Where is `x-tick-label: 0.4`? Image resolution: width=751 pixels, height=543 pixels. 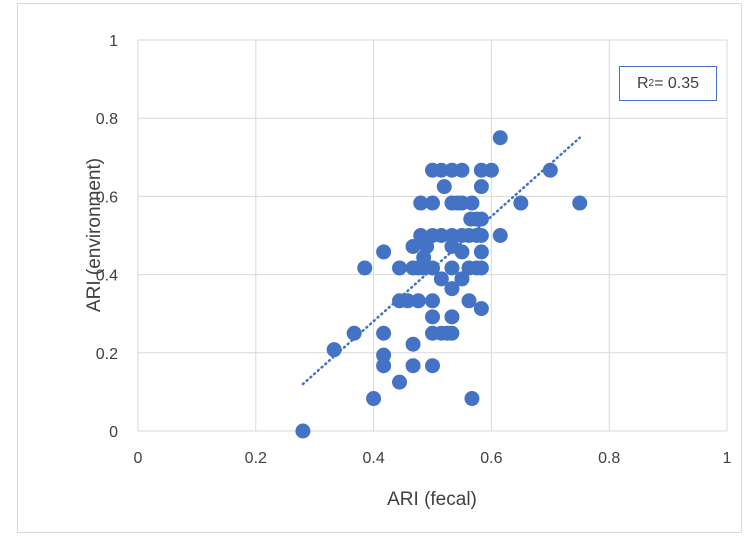
x-tick-label: 0.4 is located at coordinates (373, 458).